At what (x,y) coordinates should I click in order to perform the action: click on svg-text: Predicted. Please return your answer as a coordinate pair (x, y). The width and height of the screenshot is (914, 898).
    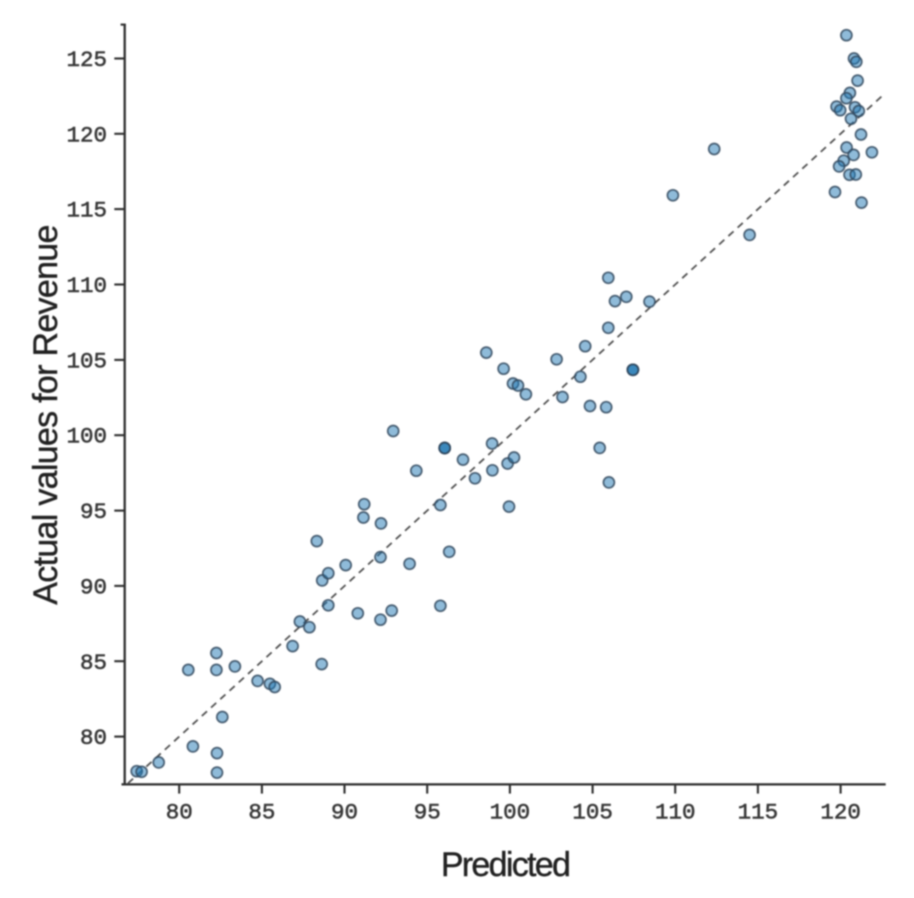
    Looking at the image, I should click on (505, 865).